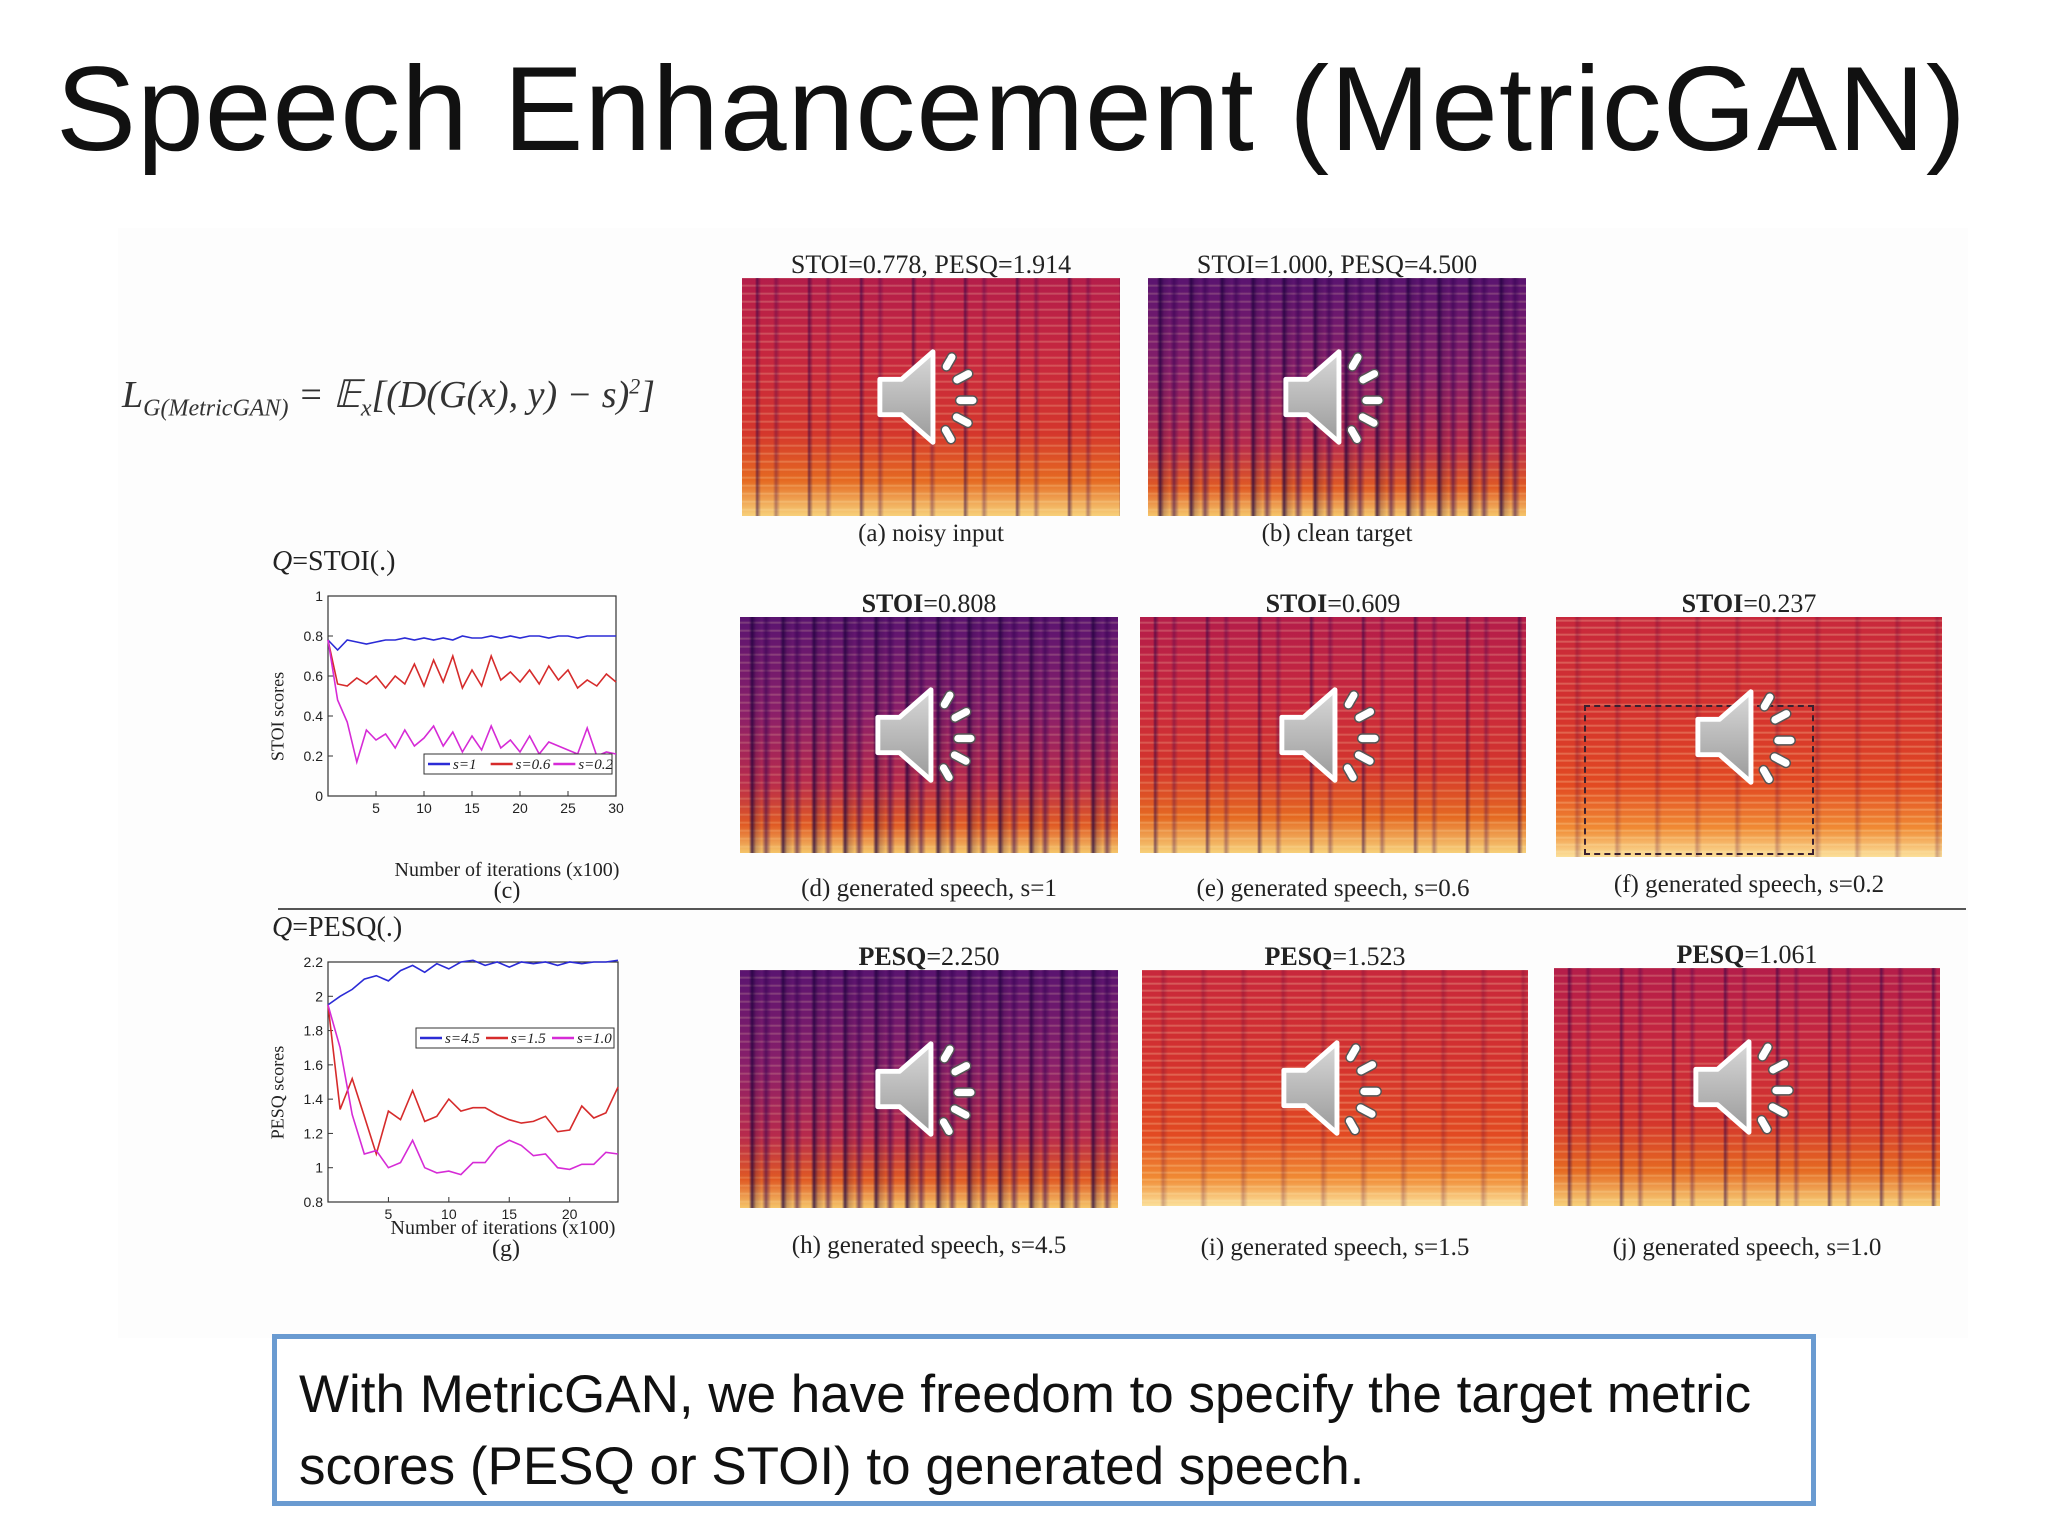  I want to click on spectrogram-score: PESQ=2.250, so click(929, 956).